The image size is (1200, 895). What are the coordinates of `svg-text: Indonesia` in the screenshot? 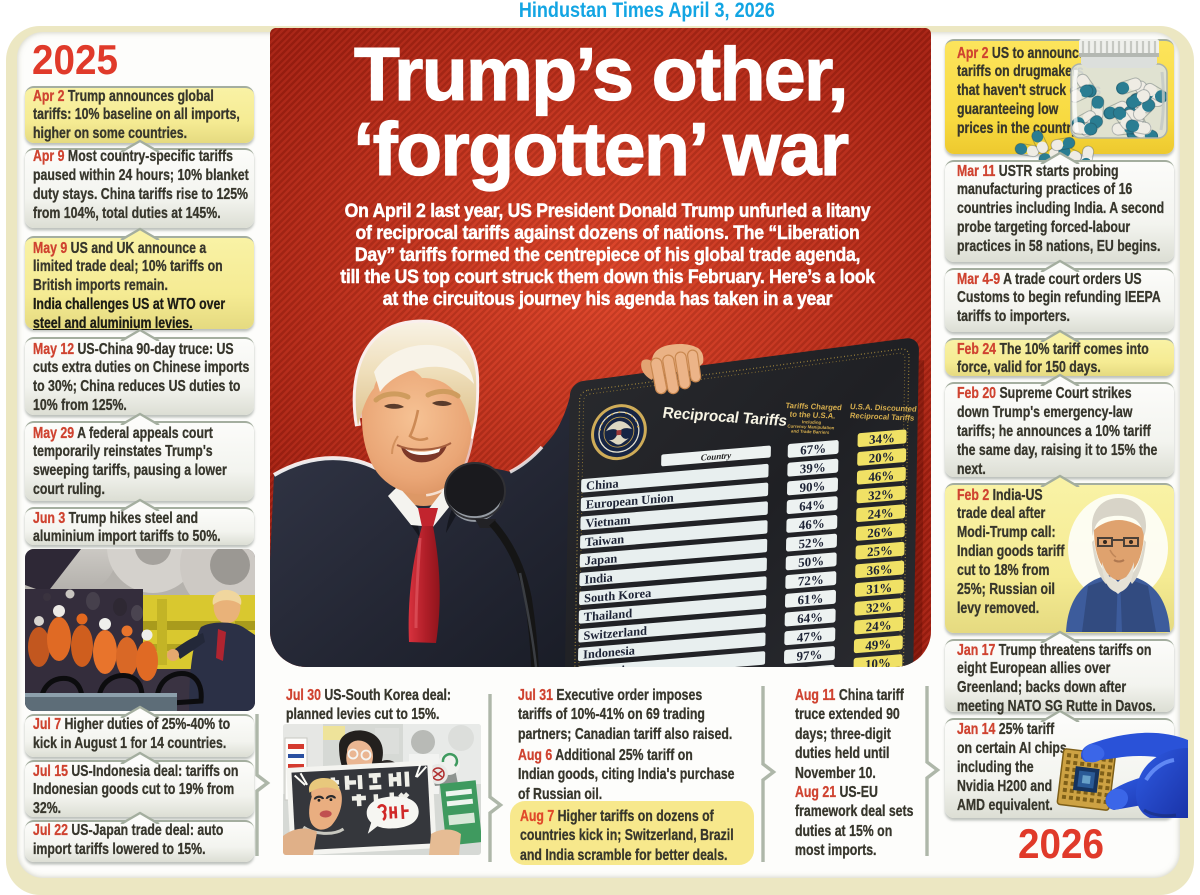 It's located at (609, 652).